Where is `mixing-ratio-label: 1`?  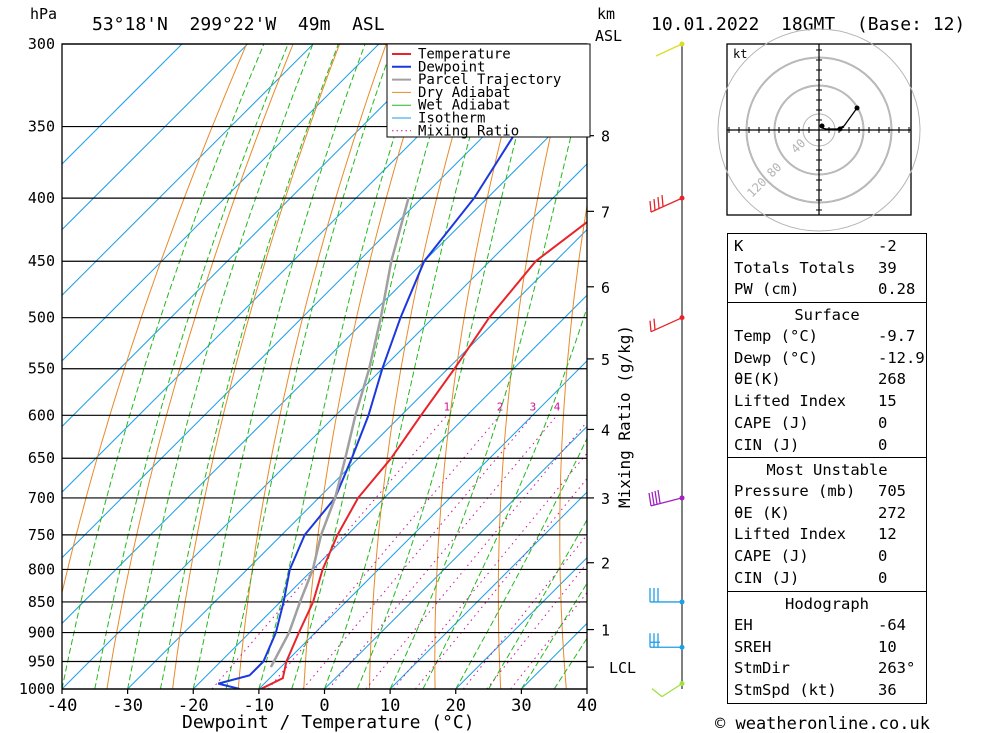 mixing-ratio-label: 1 is located at coordinates (447, 406).